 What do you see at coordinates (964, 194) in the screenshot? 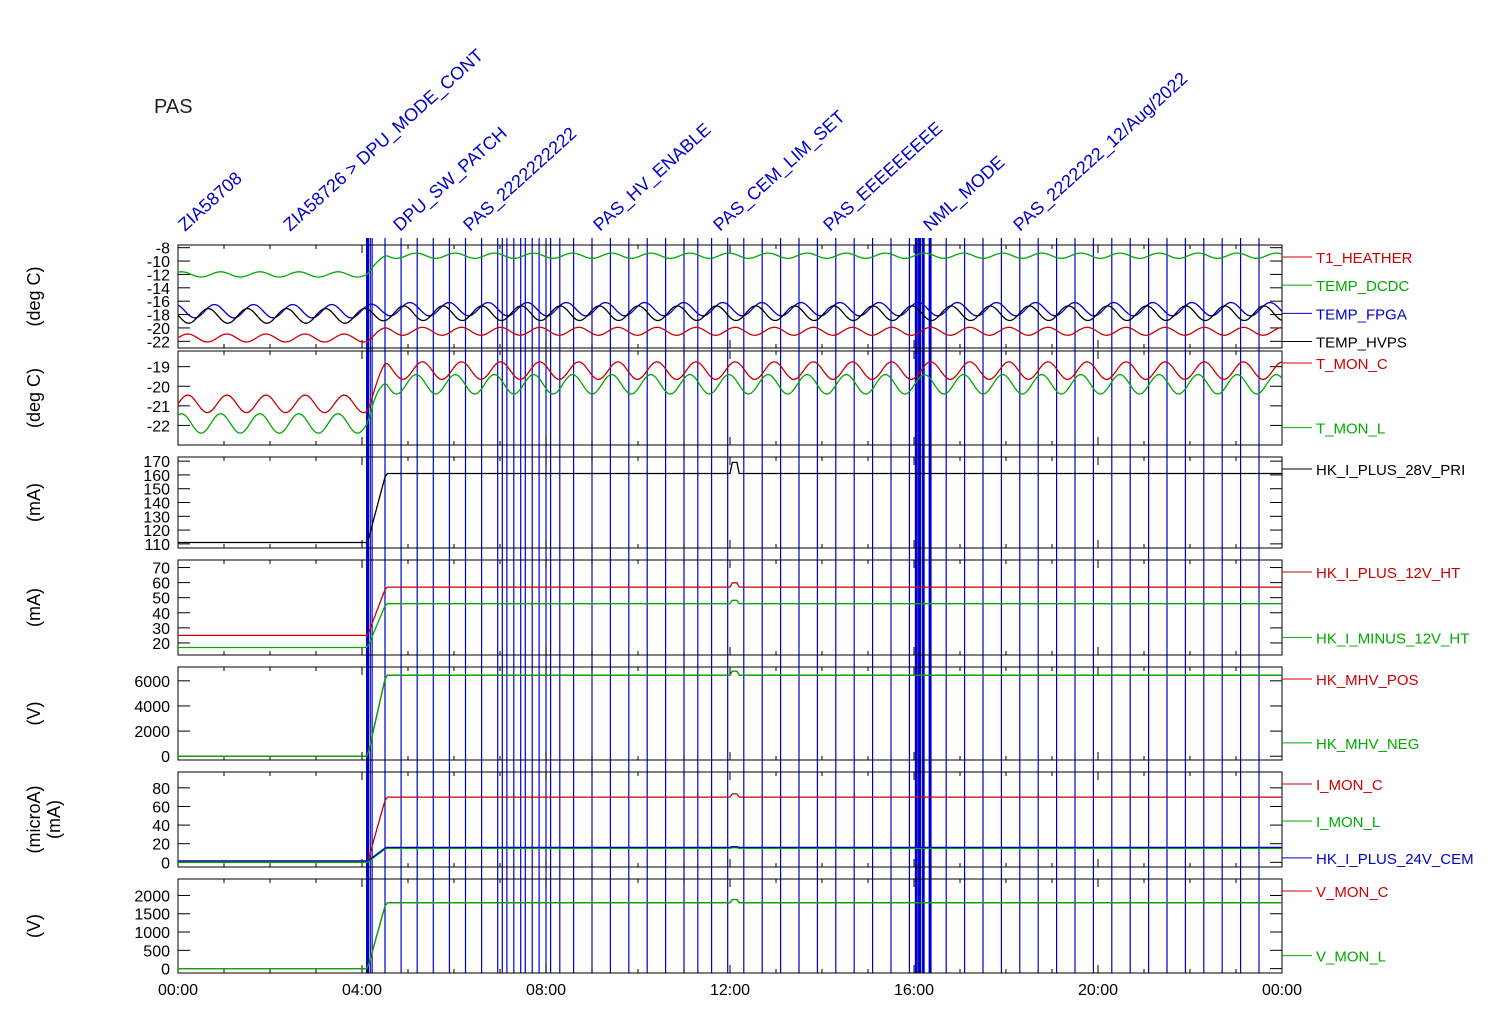
I see `header-annotation: NML_MODE` at bounding box center [964, 194].